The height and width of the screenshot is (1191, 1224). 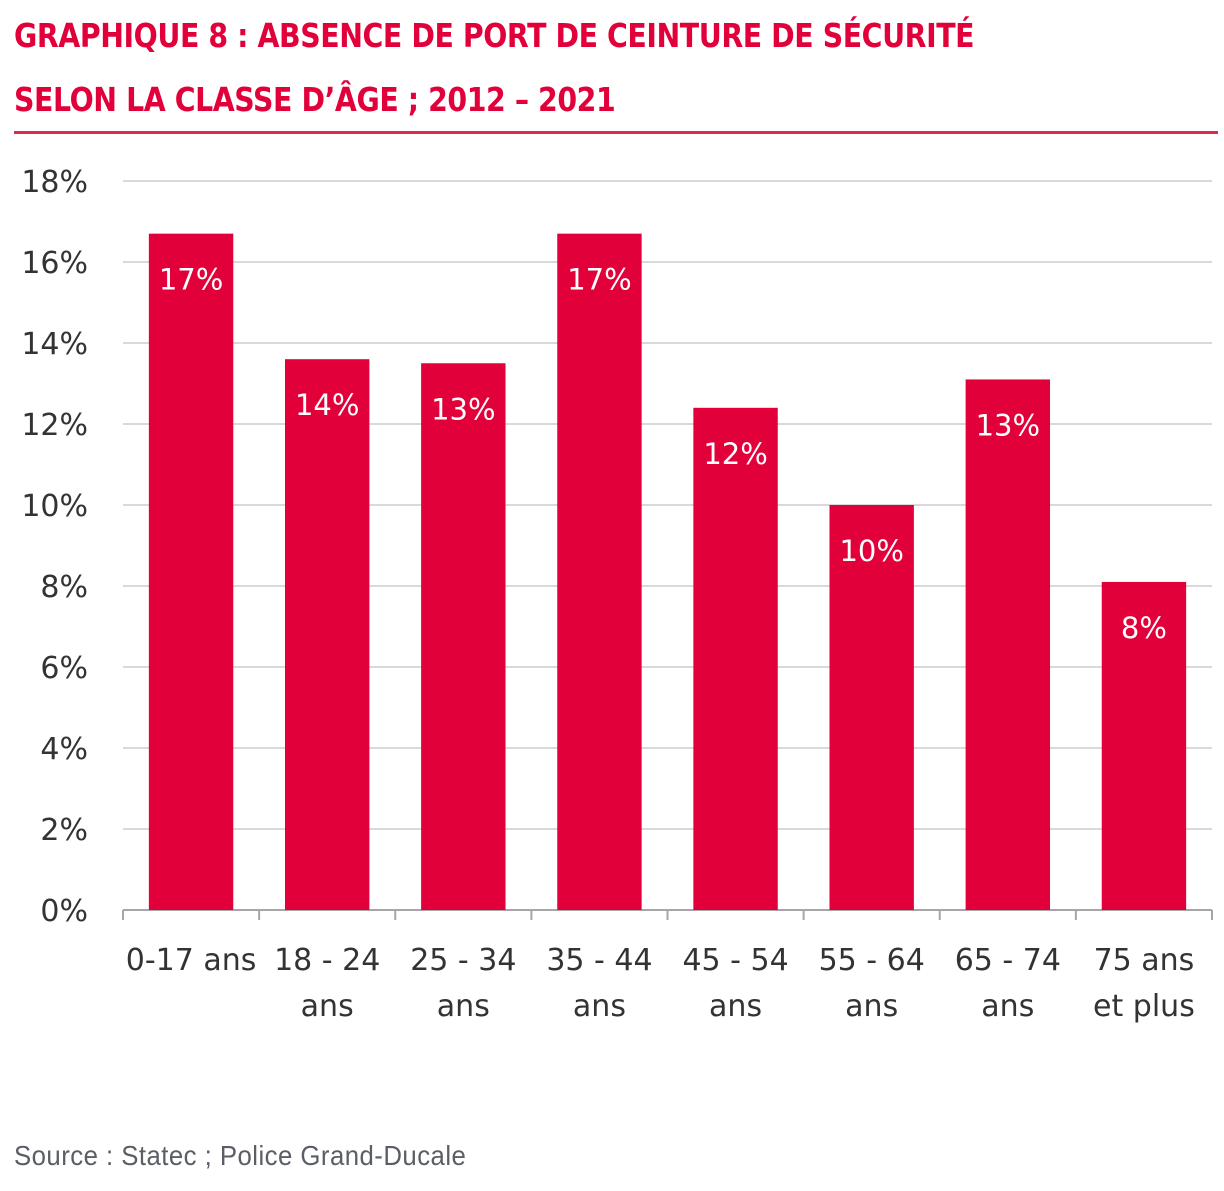 What do you see at coordinates (1144, 628) in the screenshot?
I see `data-label: 8%` at bounding box center [1144, 628].